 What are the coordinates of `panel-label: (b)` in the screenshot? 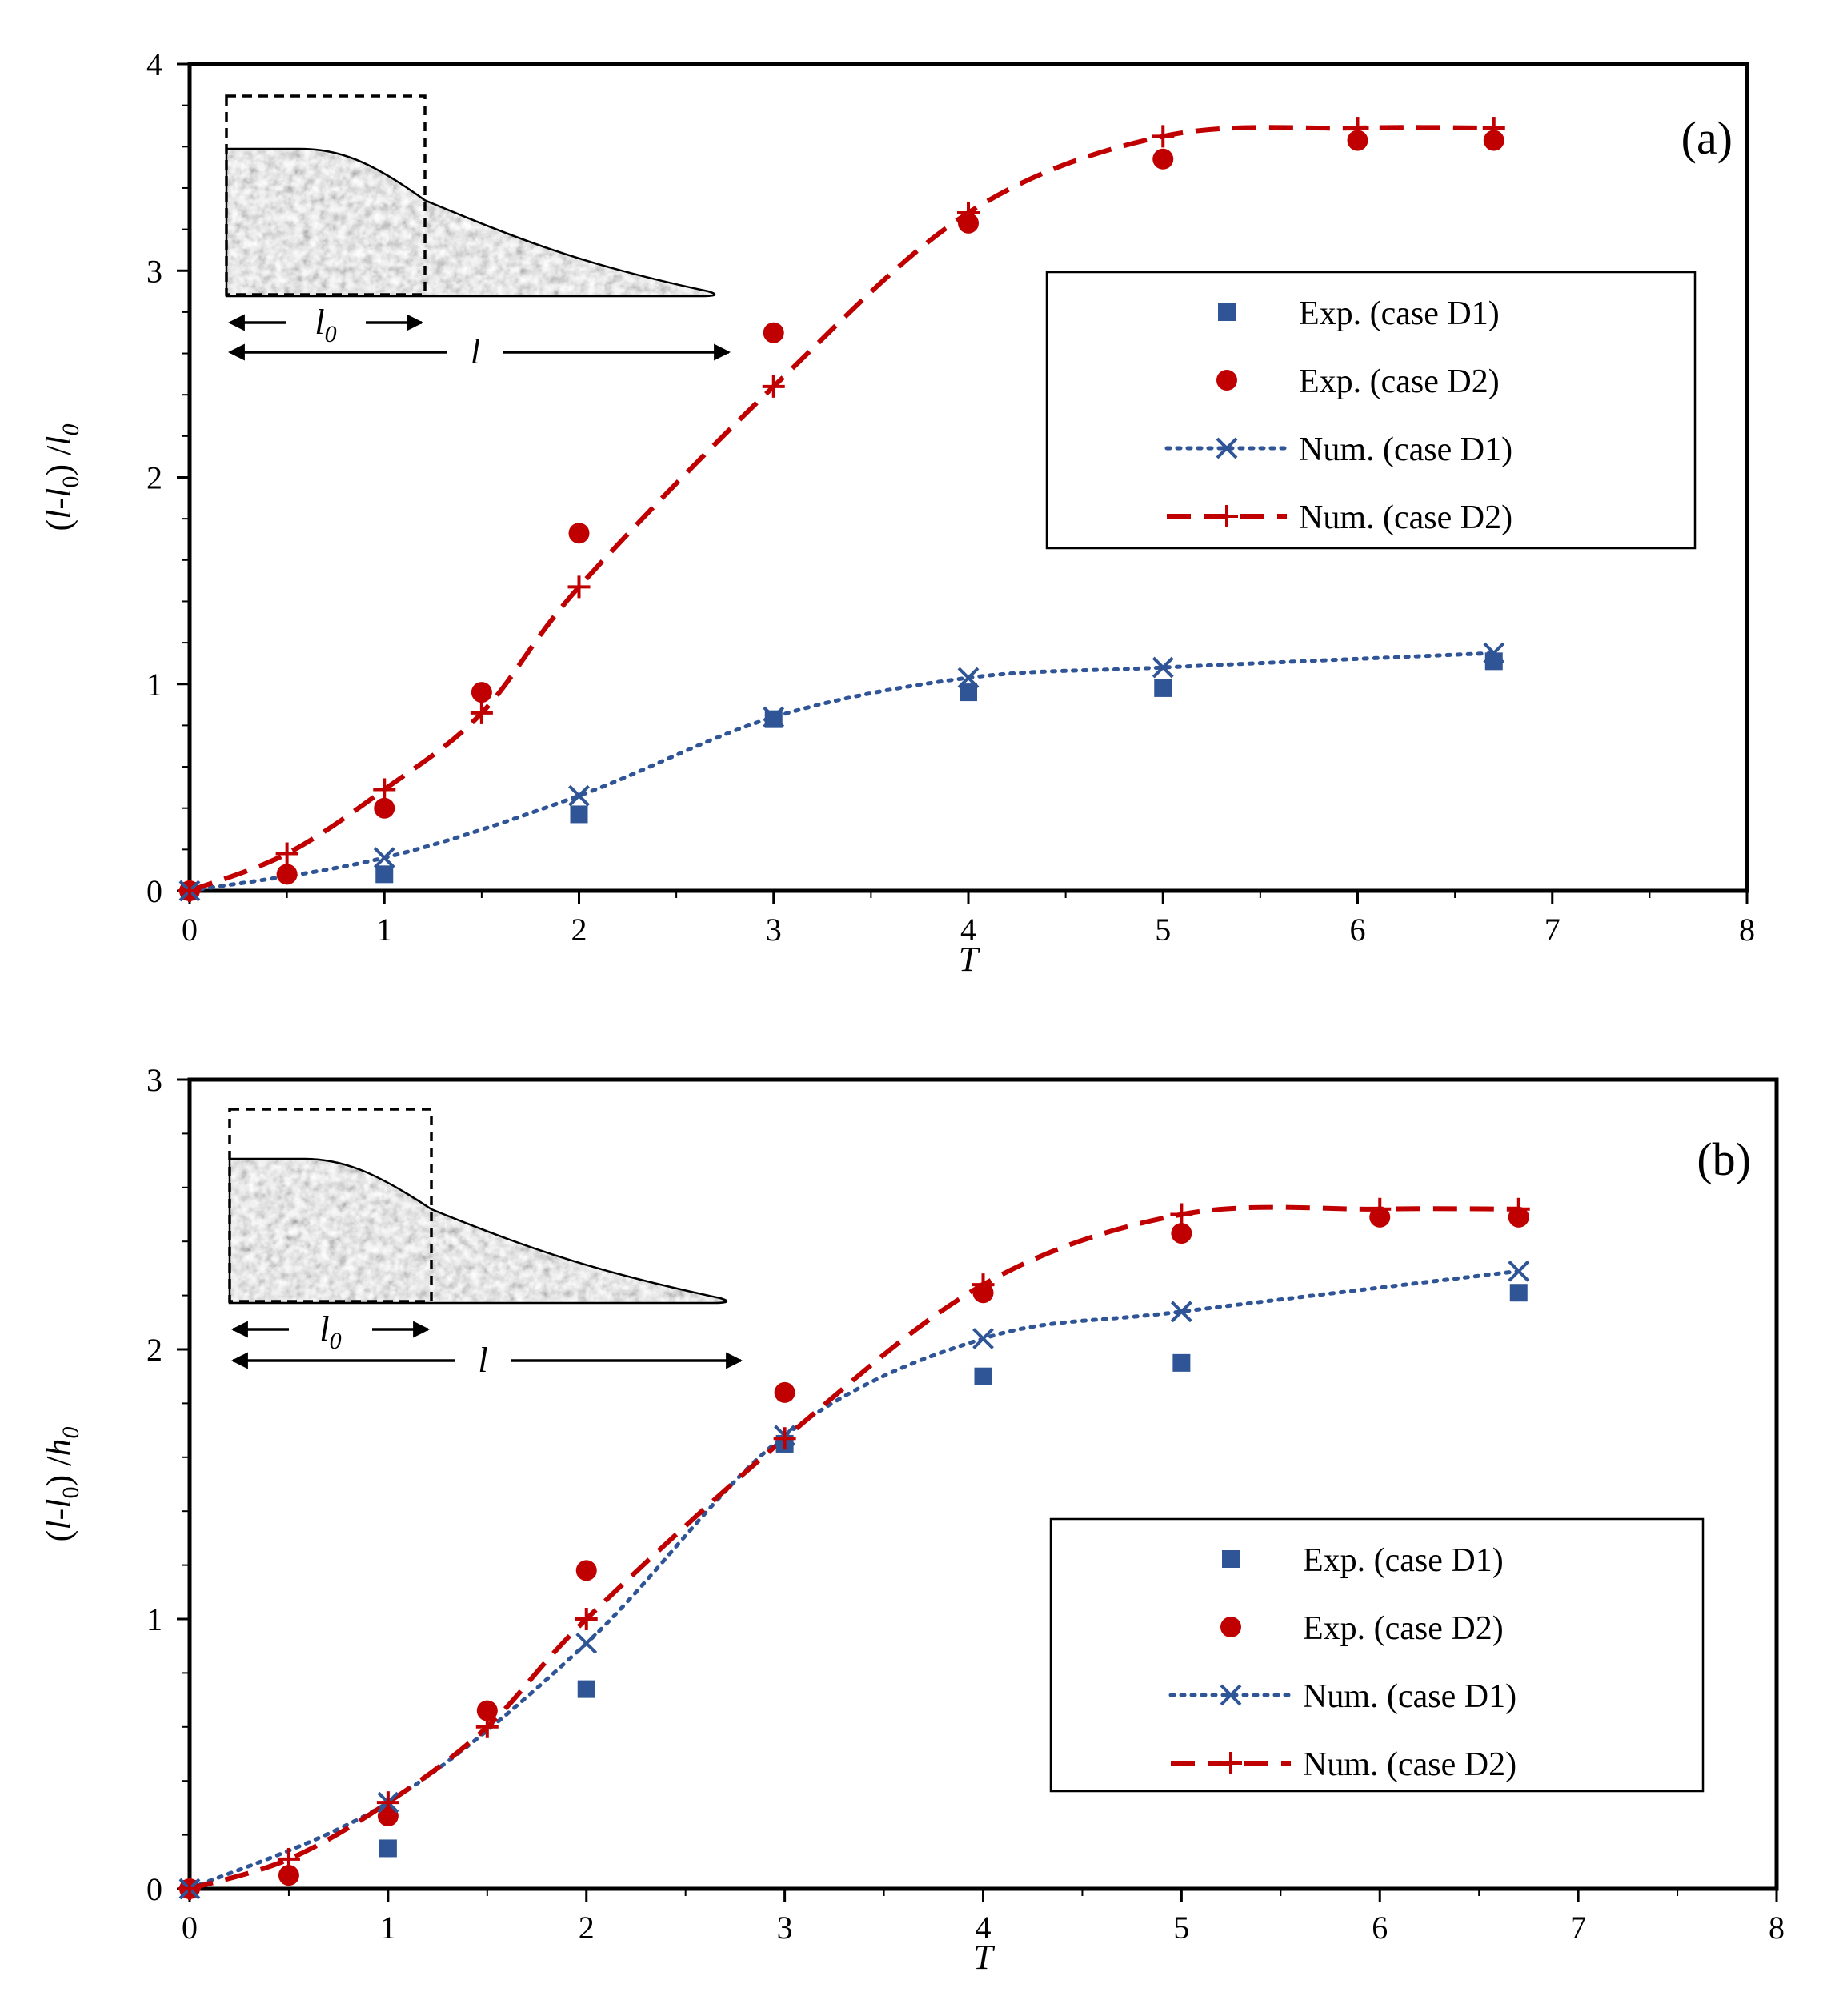 It's located at (1724, 1159).